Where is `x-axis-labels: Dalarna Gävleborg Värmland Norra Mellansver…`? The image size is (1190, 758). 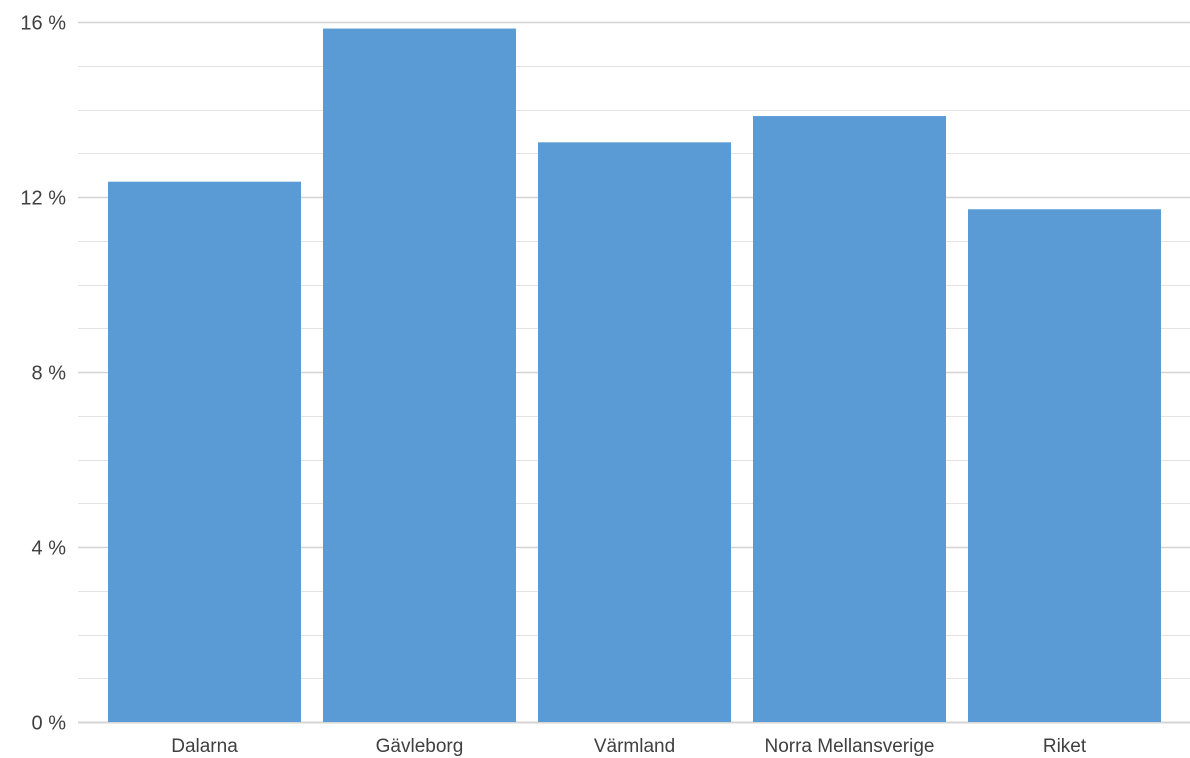 x-axis-labels: Dalarna Gävleborg Värmland Norra Mellansver… is located at coordinates (629, 746).